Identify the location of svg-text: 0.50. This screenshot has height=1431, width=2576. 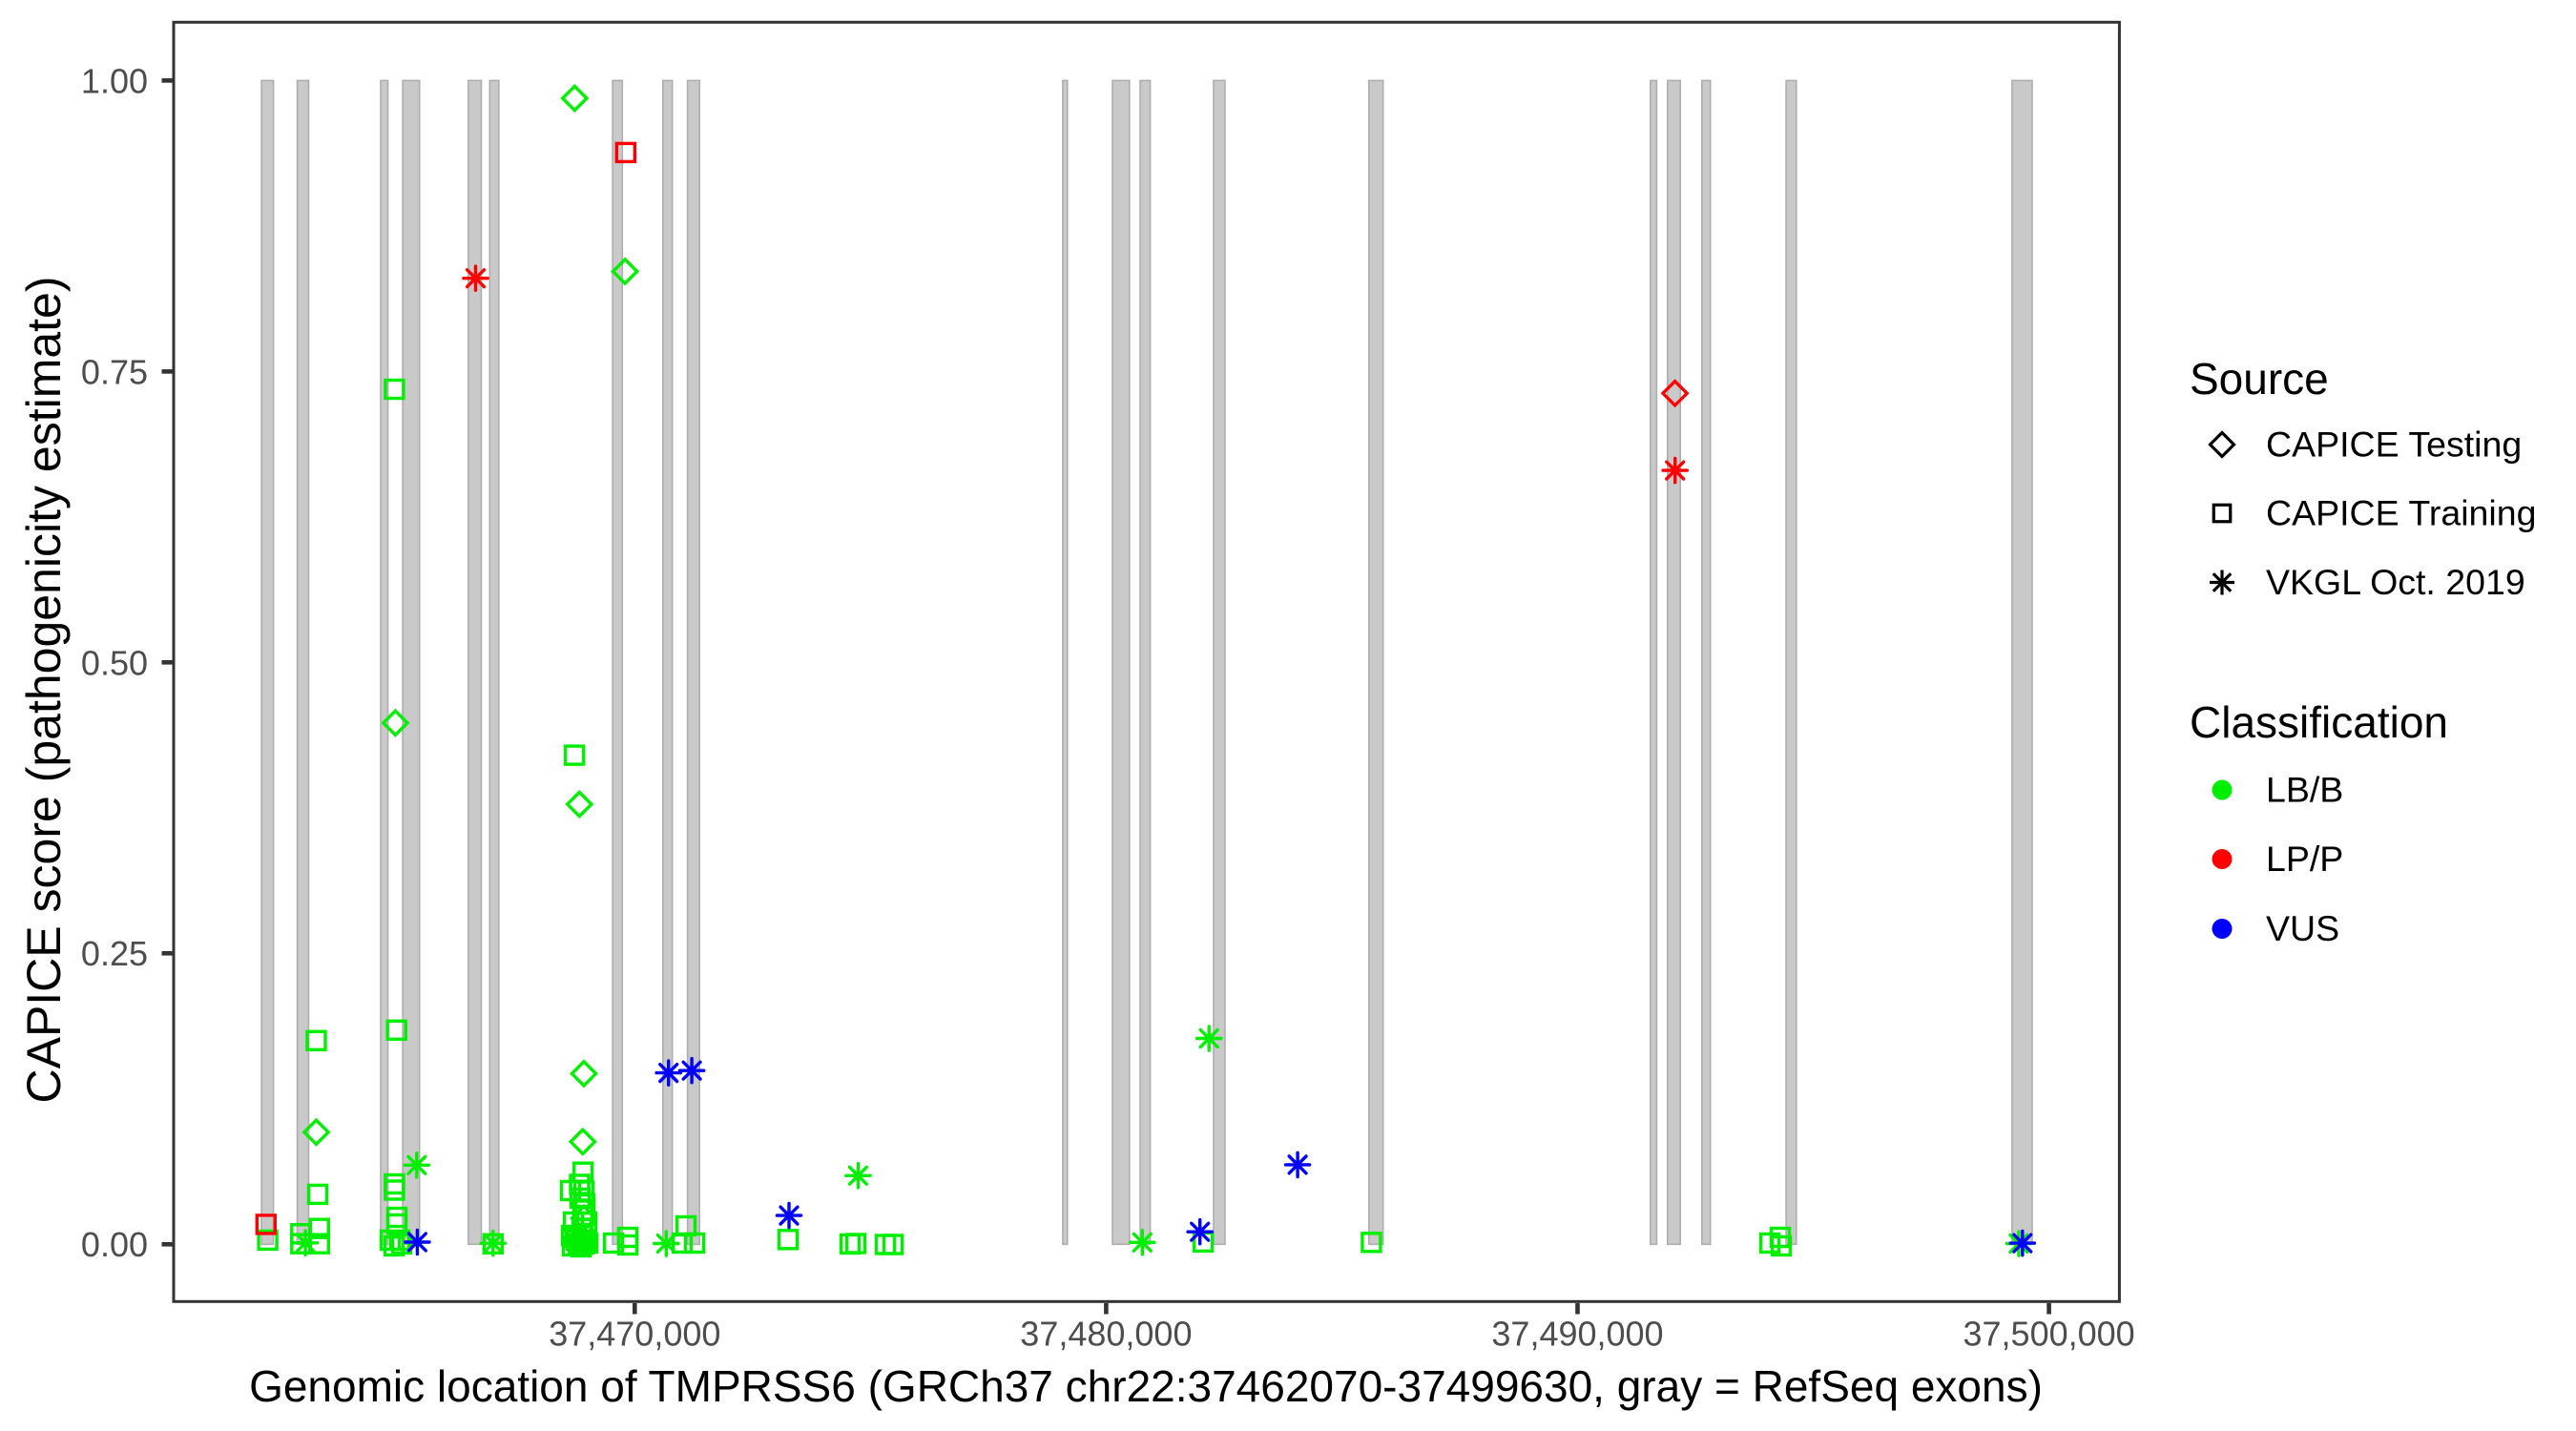
(114, 662).